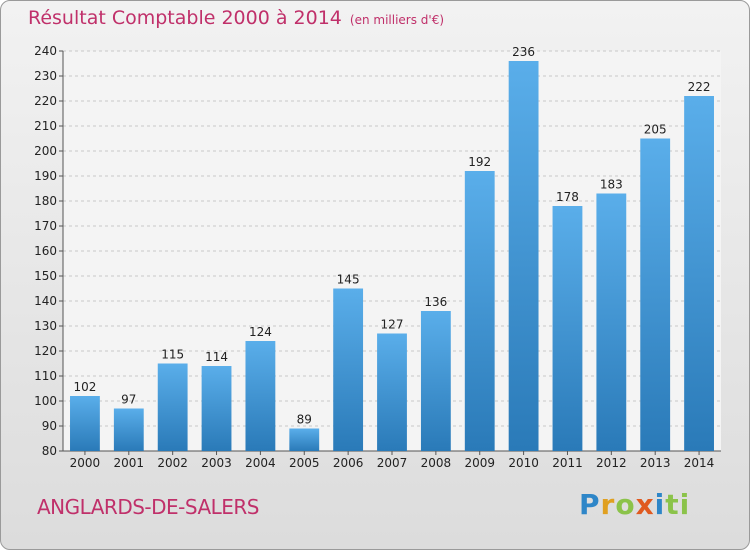 The width and height of the screenshot is (750, 550). I want to click on x-tick-label: 2012, so click(611, 463).